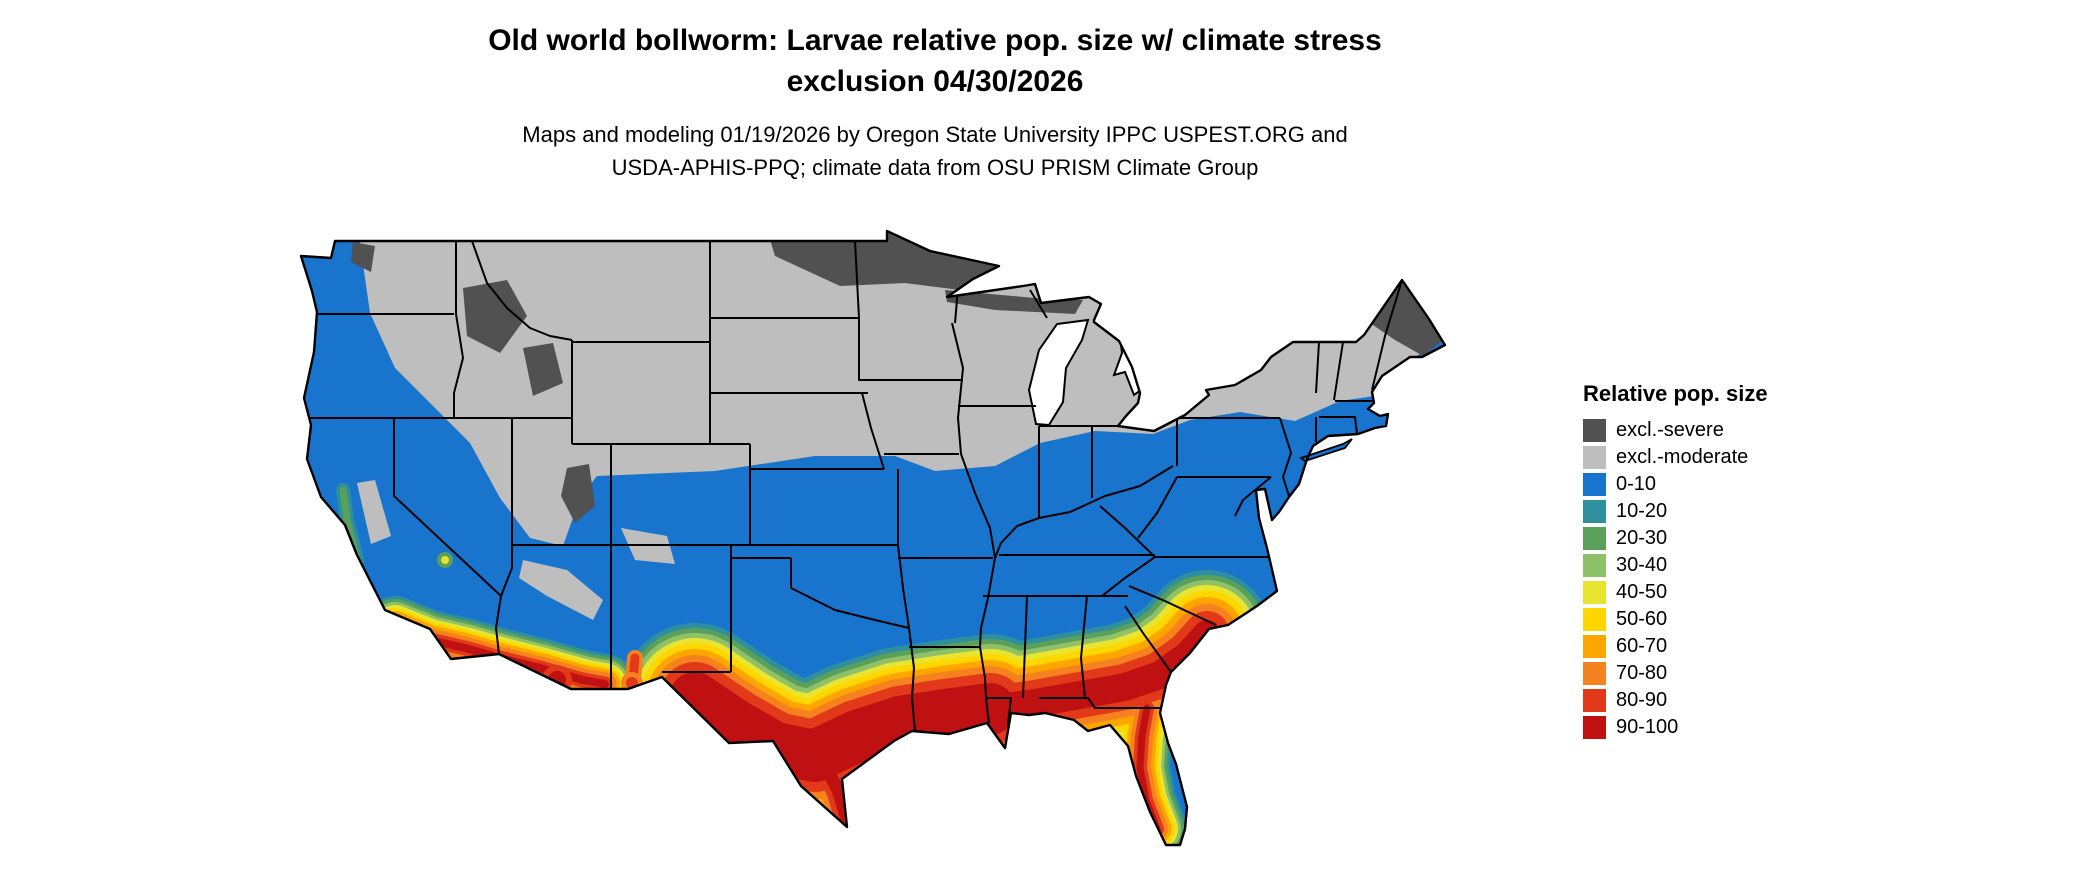 This screenshot has width=2100, height=892. I want to click on legend-item: 80-90, so click(1708, 700).